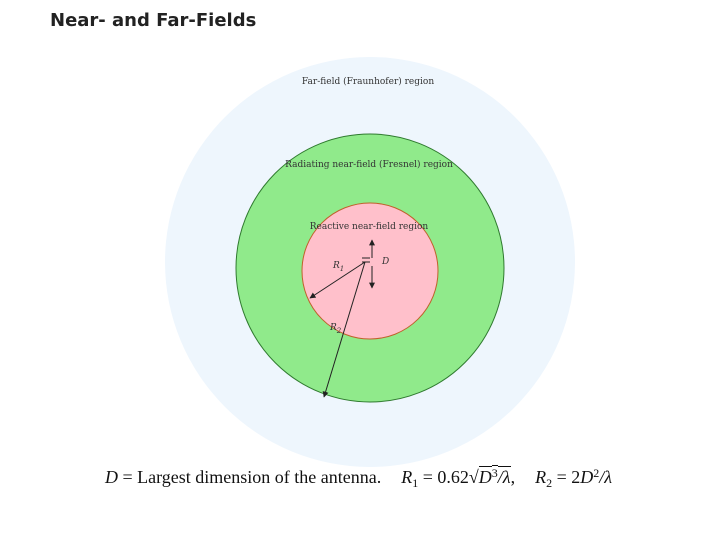  Describe the element at coordinates (337, 280) in the screenshot. I see `r1-arrow` at that location.